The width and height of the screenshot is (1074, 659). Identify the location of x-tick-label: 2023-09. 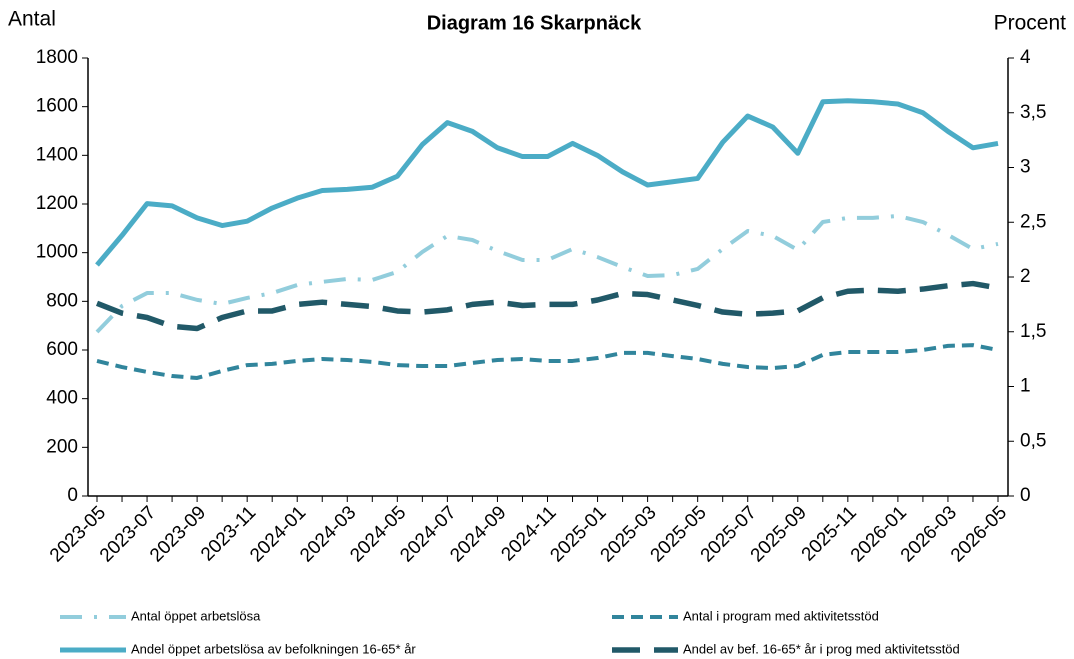
(178, 534).